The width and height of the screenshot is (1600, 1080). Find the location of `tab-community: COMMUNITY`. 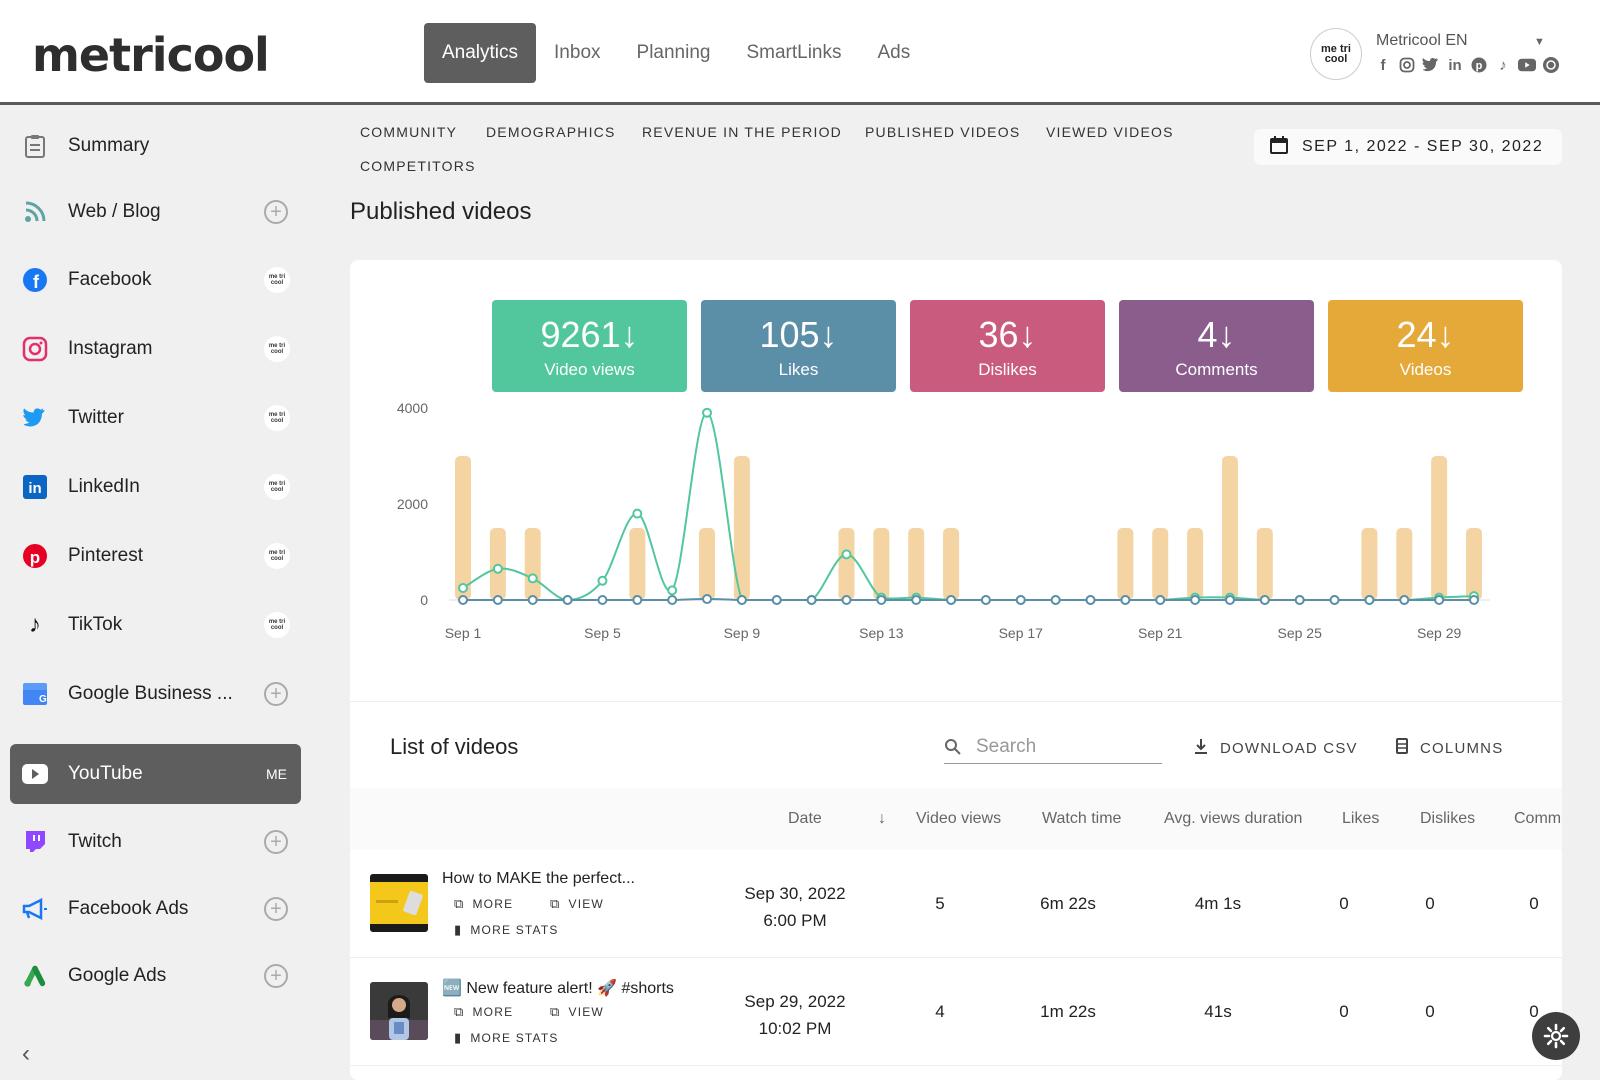

tab-community: COMMUNITY is located at coordinates (409, 132).